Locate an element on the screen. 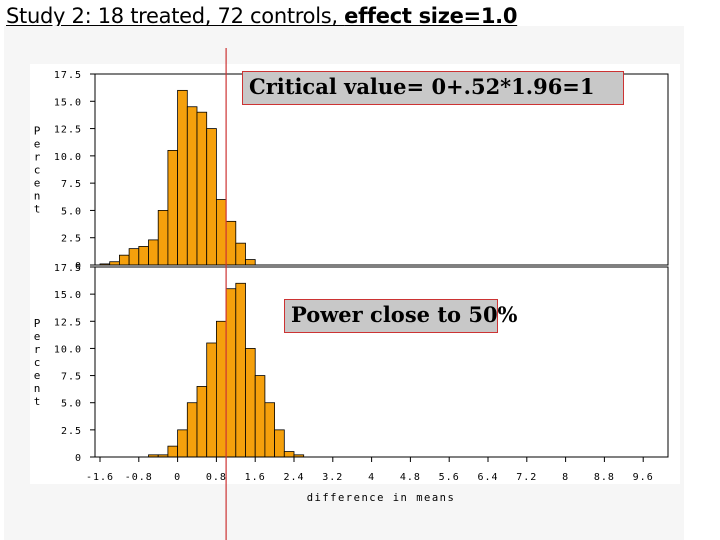 The image size is (720, 540). x-tick-label: 4 is located at coordinates (371, 477).